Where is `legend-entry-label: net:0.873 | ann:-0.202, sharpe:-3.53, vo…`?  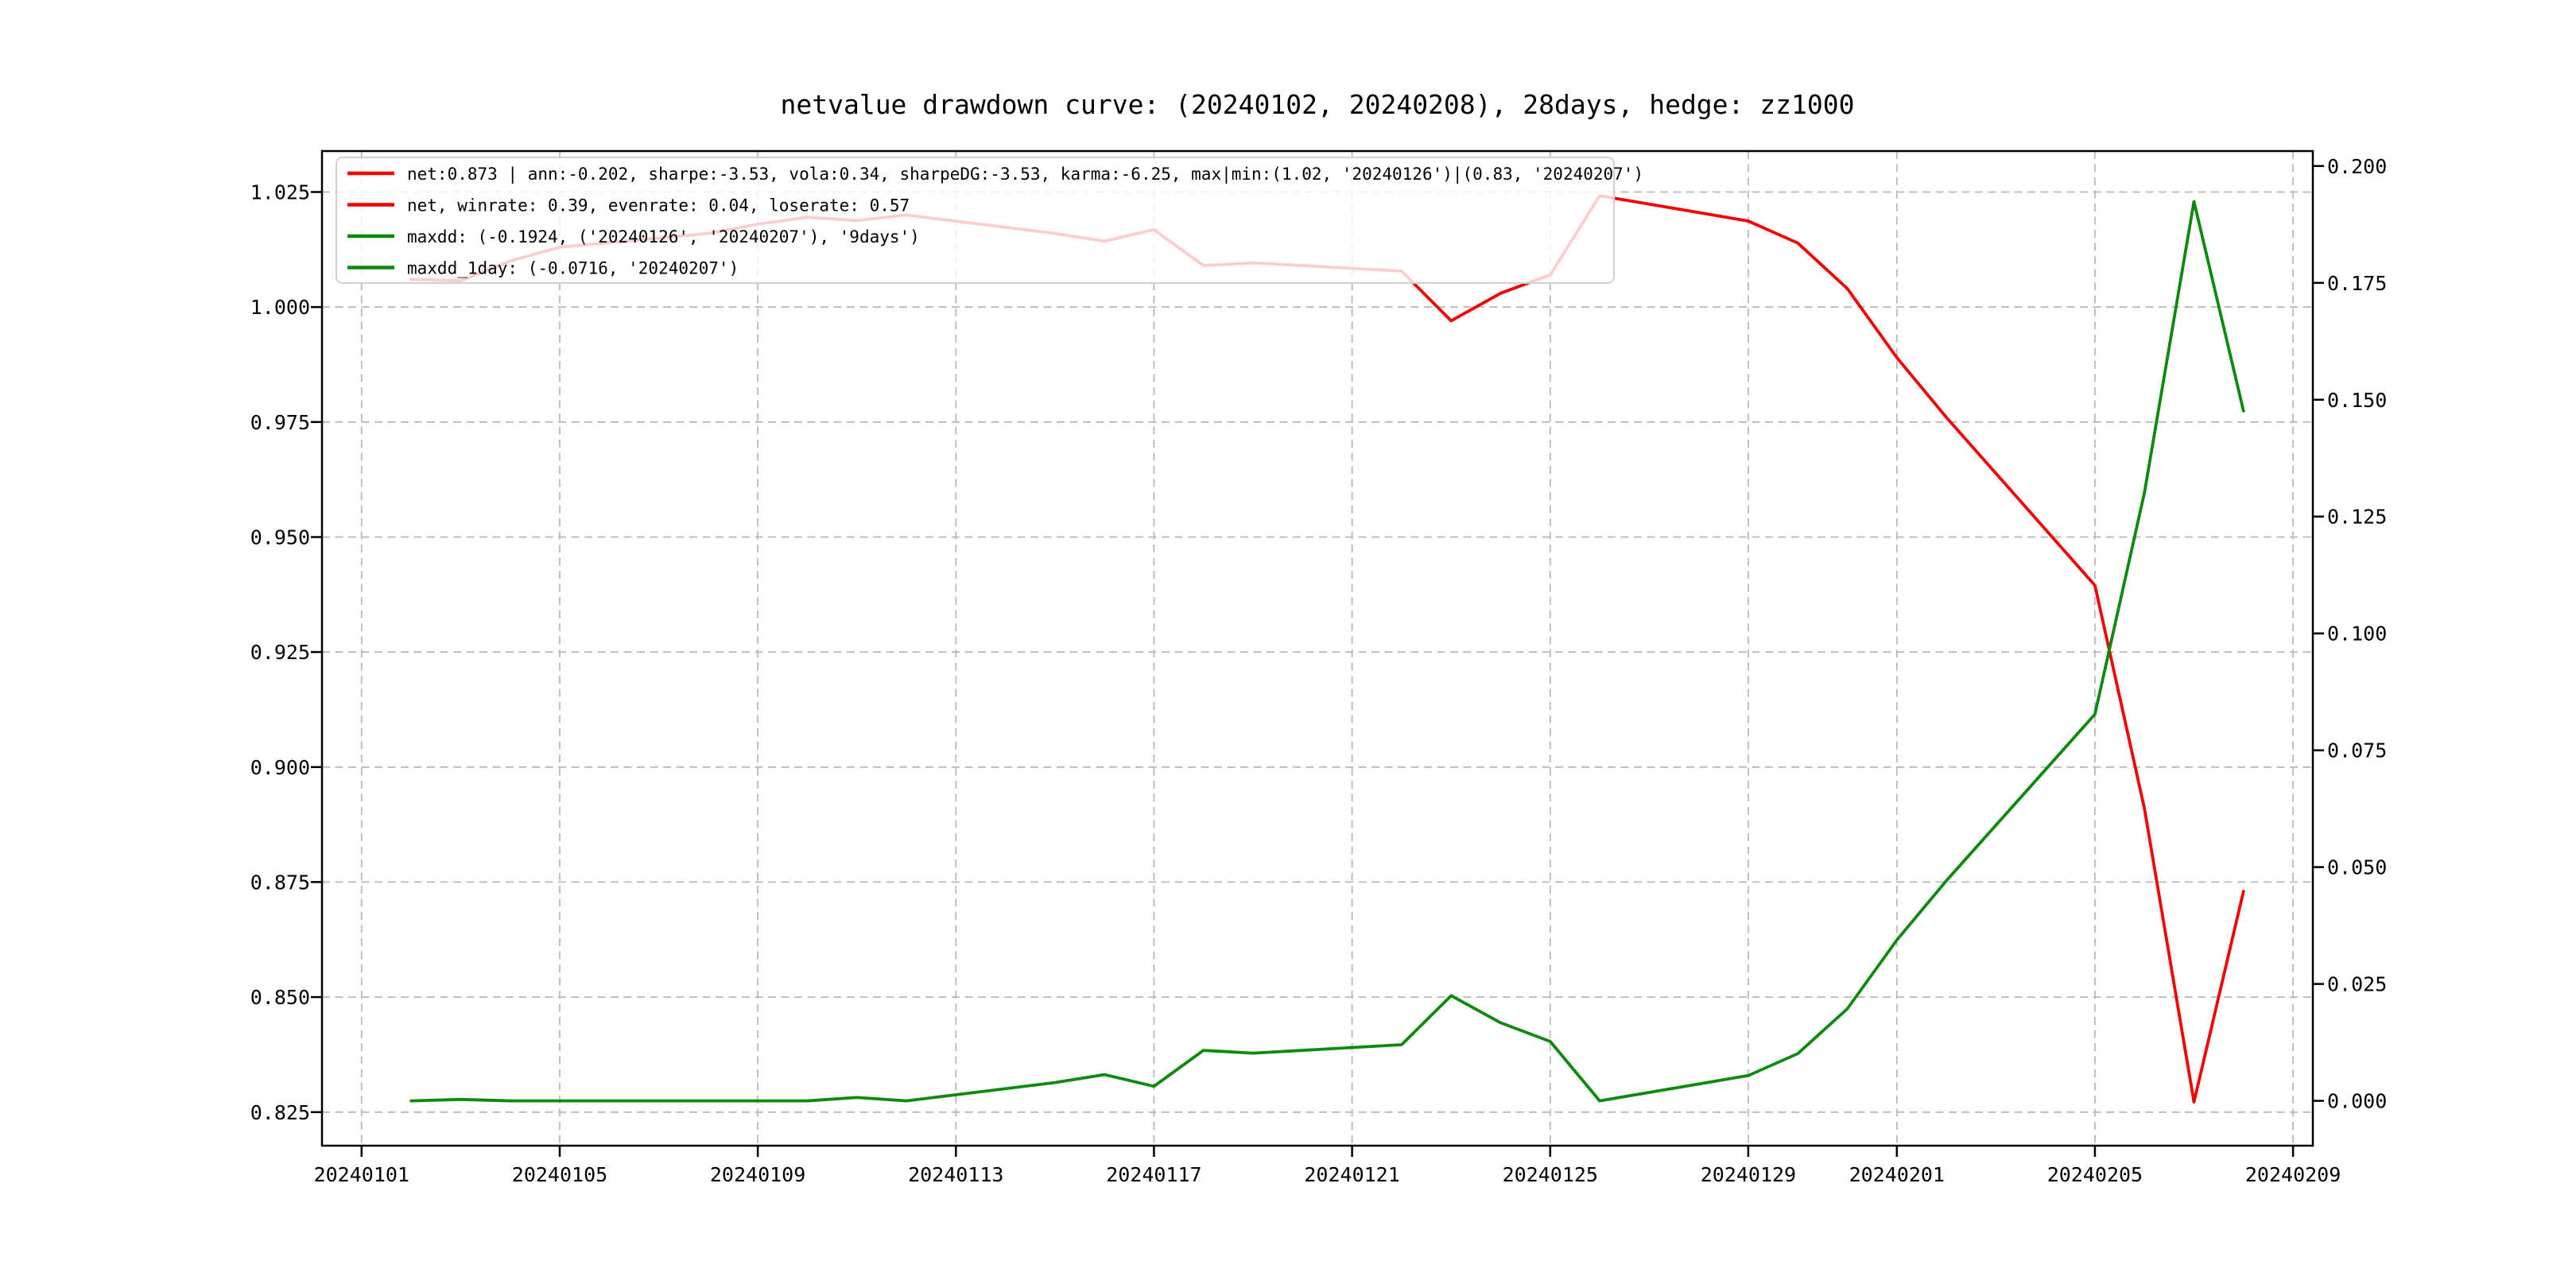 legend-entry-label: net:0.873 | ann:-0.202, sharpe:-3.53, vo… is located at coordinates (1025, 175).